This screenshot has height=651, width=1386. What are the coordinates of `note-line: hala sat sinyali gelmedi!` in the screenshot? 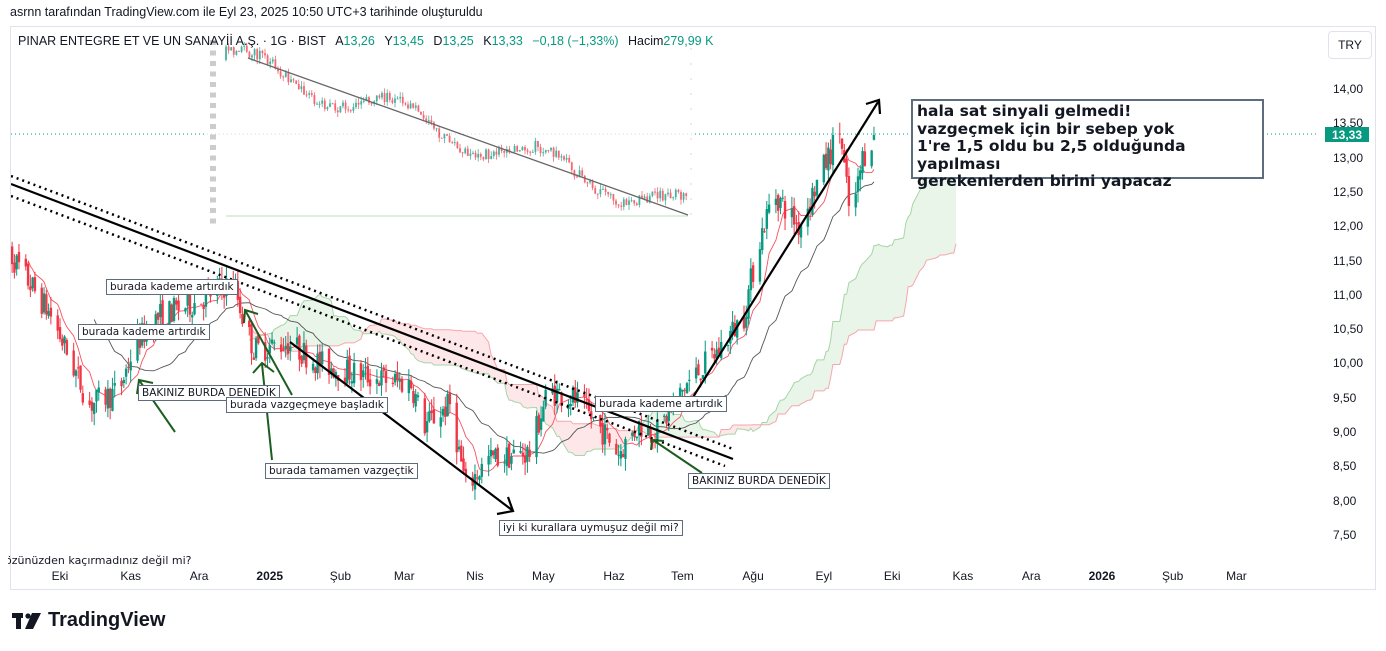 It's located at (1024, 111).